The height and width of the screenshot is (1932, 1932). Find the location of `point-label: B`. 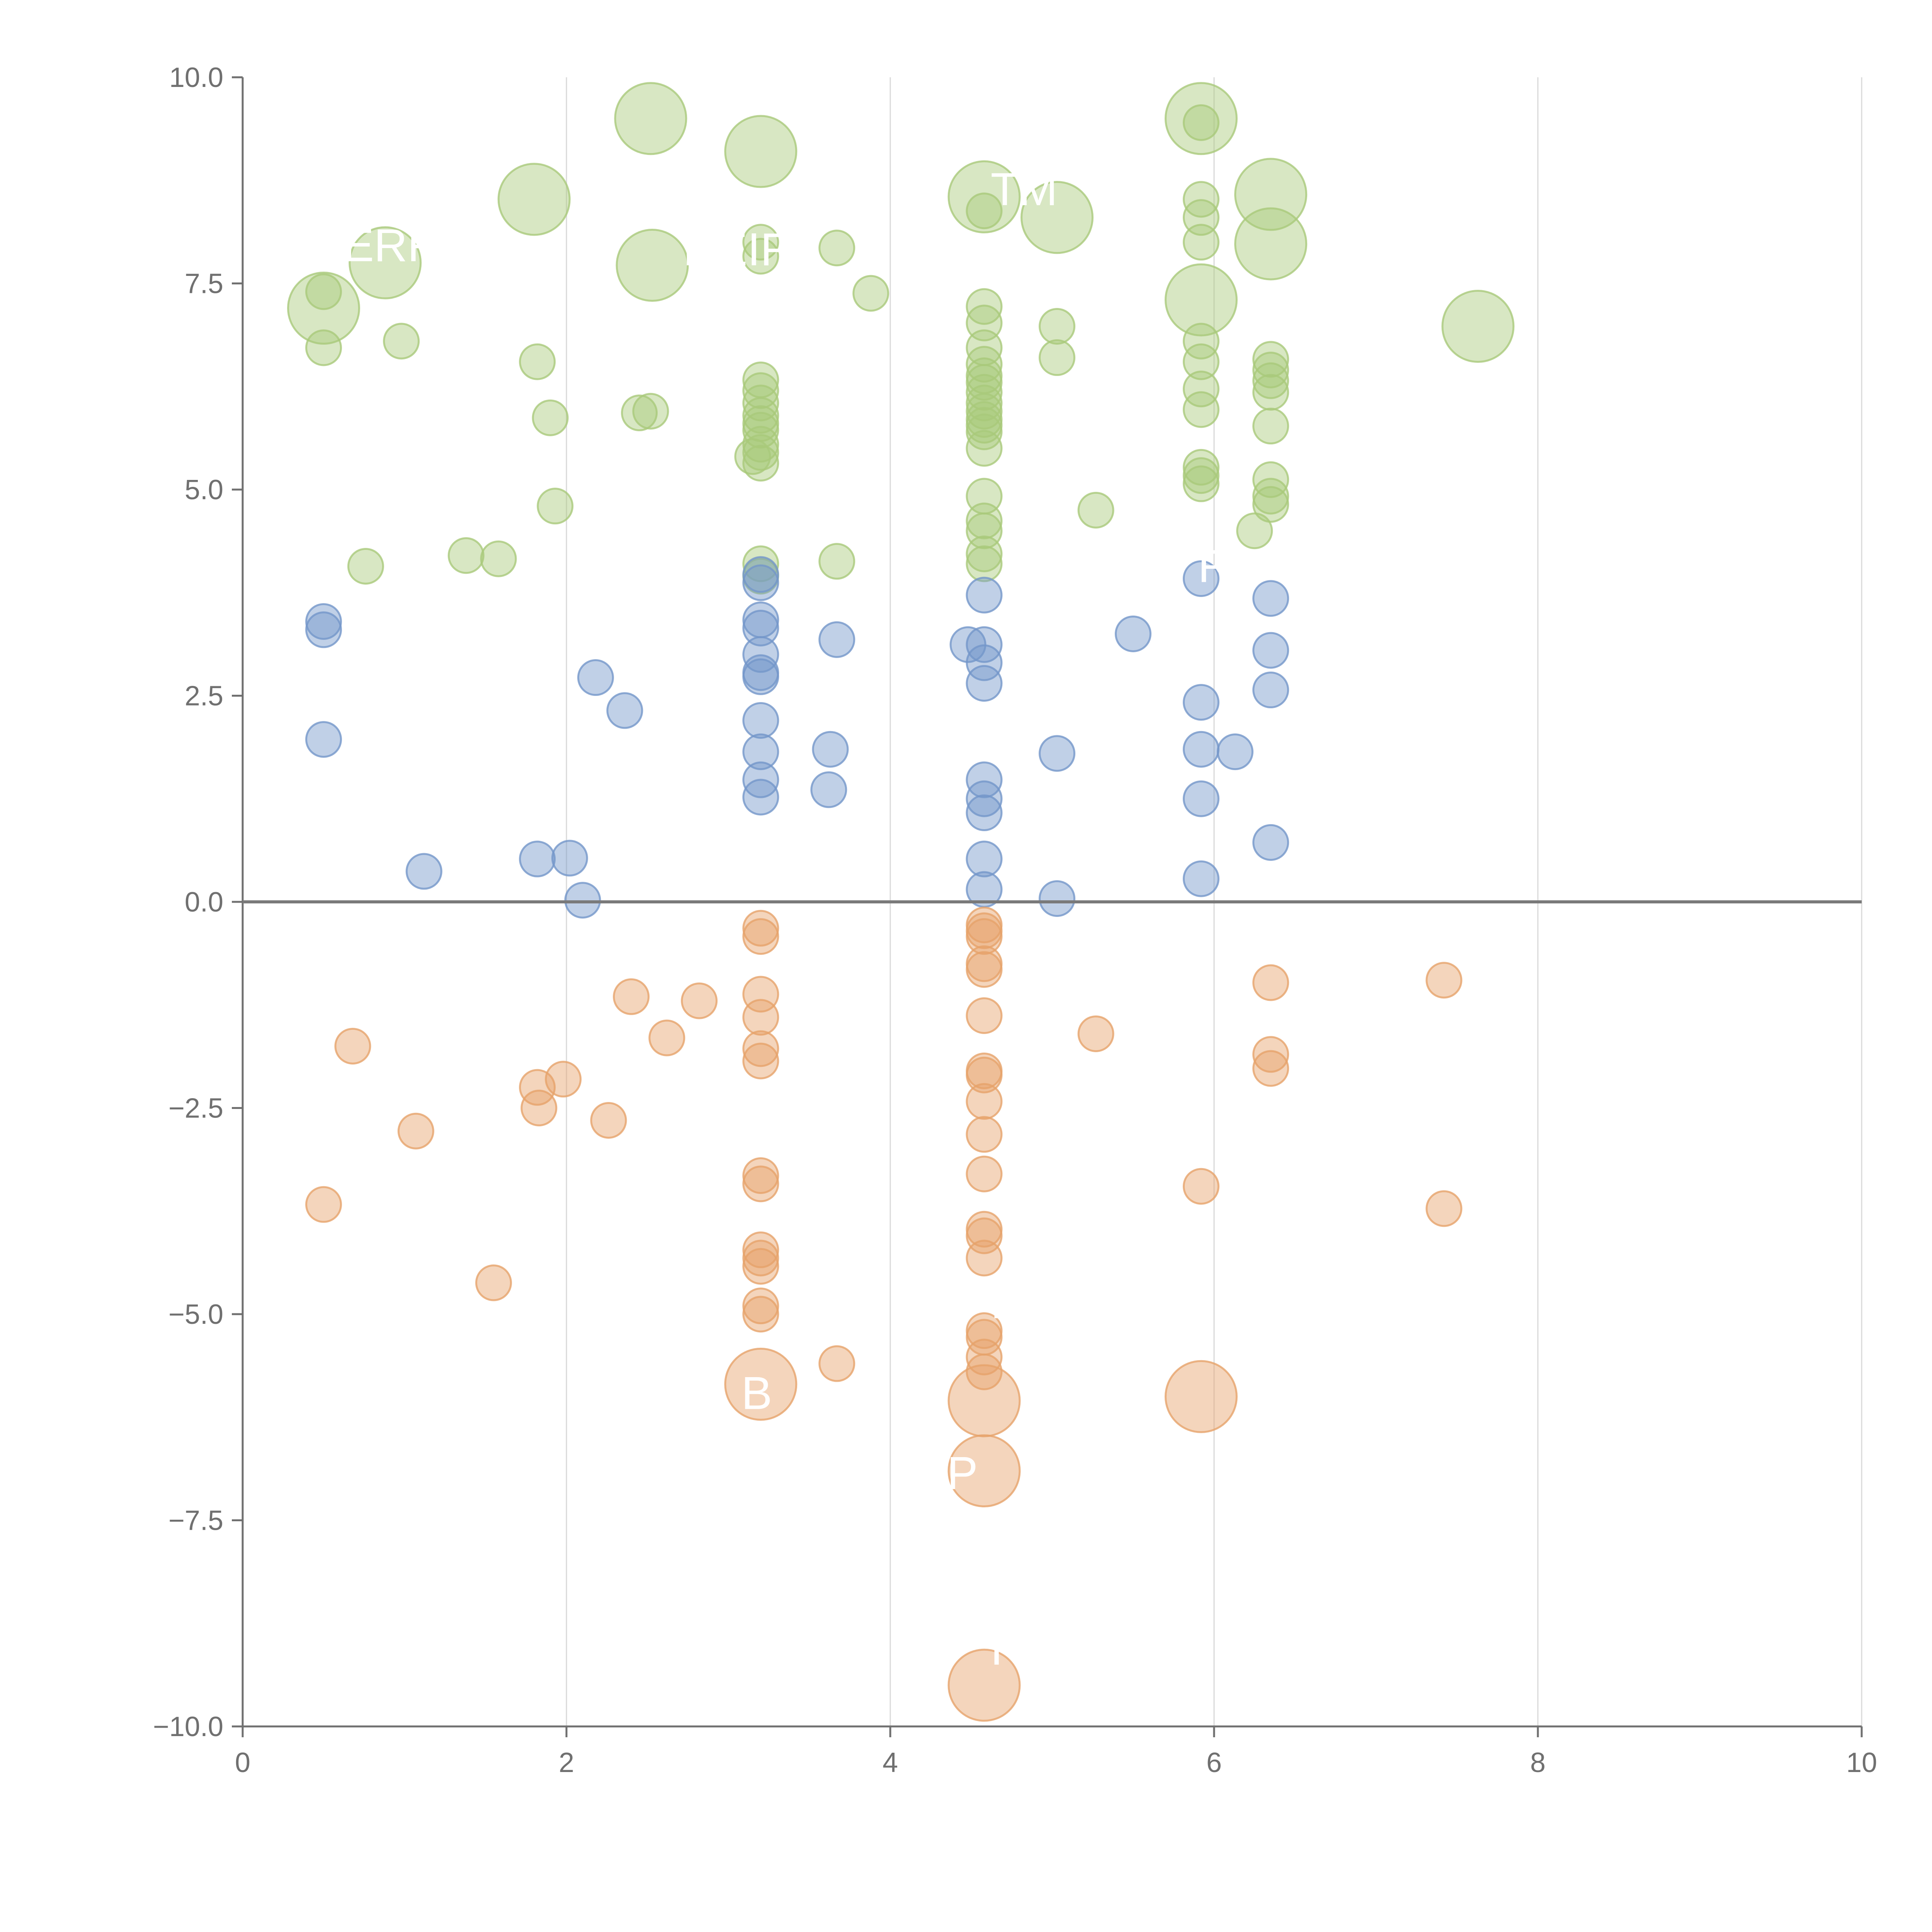

point-label: B is located at coordinates (757, 1393).